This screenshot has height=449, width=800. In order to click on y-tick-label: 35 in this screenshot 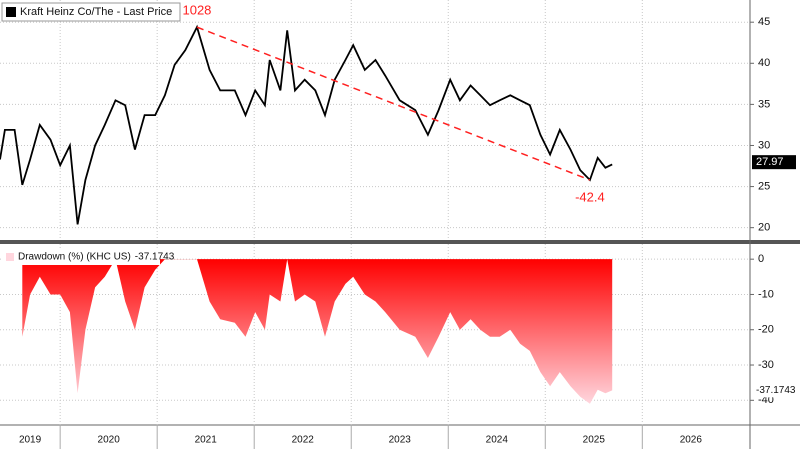, I will do `click(764, 104)`.